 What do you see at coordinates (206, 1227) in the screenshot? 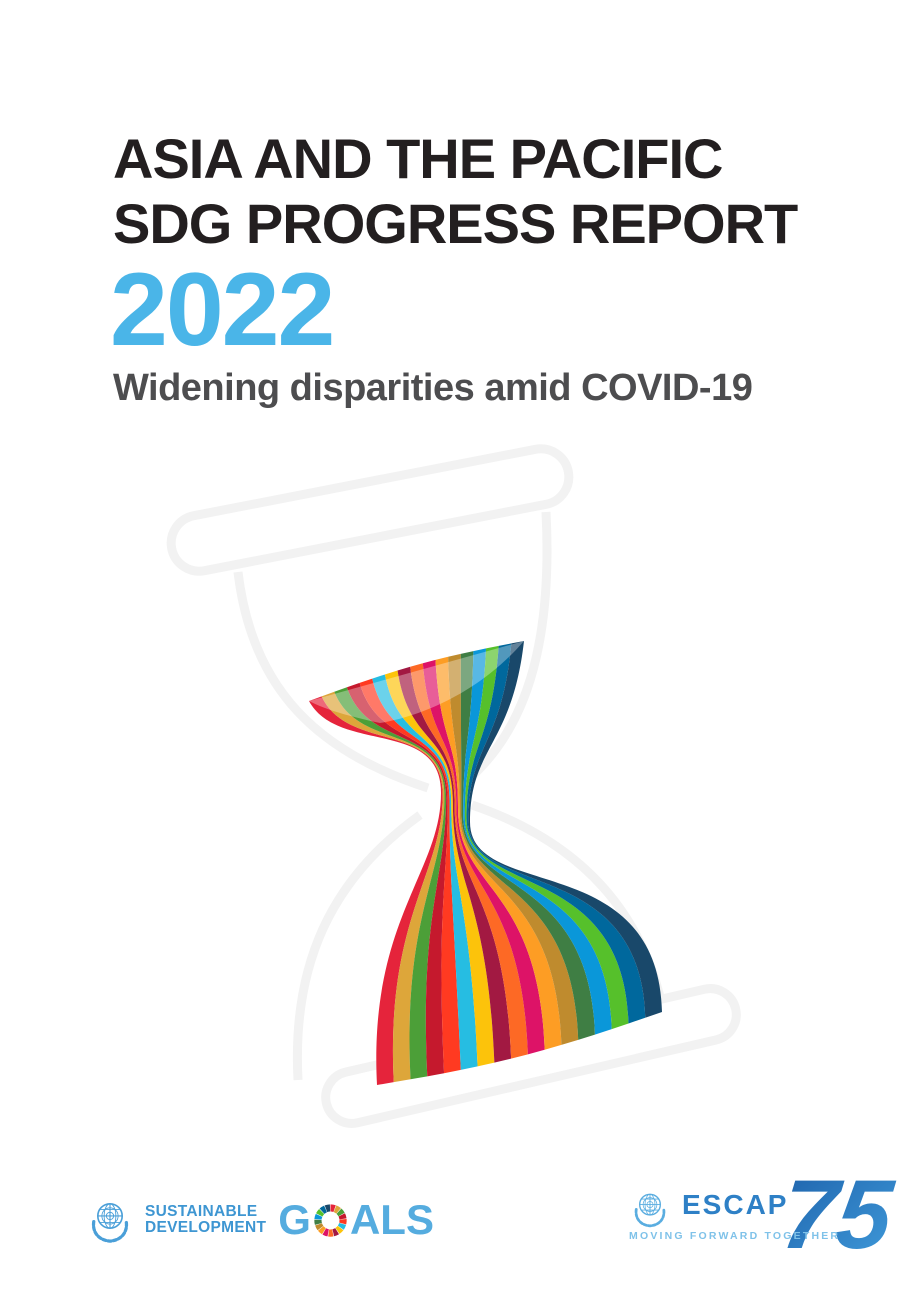
I see `sdg-logo-line2: DEVELOPMENT` at bounding box center [206, 1227].